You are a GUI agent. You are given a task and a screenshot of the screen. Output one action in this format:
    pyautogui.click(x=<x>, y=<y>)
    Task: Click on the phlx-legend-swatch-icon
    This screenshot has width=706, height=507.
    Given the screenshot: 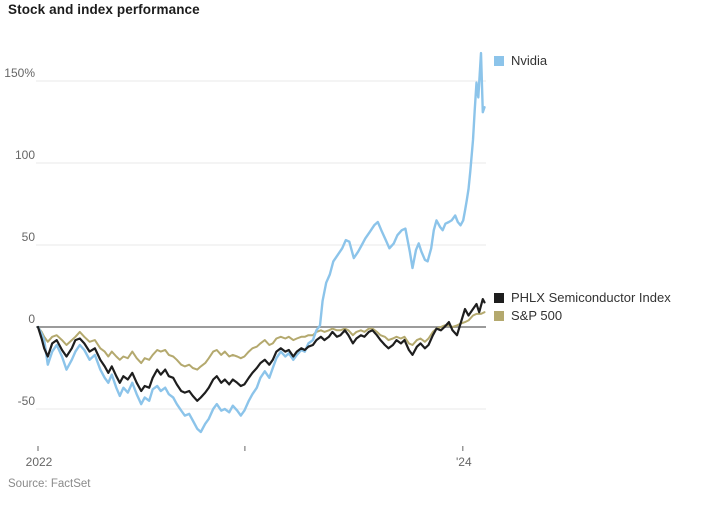 What is the action you would take?
    pyautogui.click(x=499, y=297)
    